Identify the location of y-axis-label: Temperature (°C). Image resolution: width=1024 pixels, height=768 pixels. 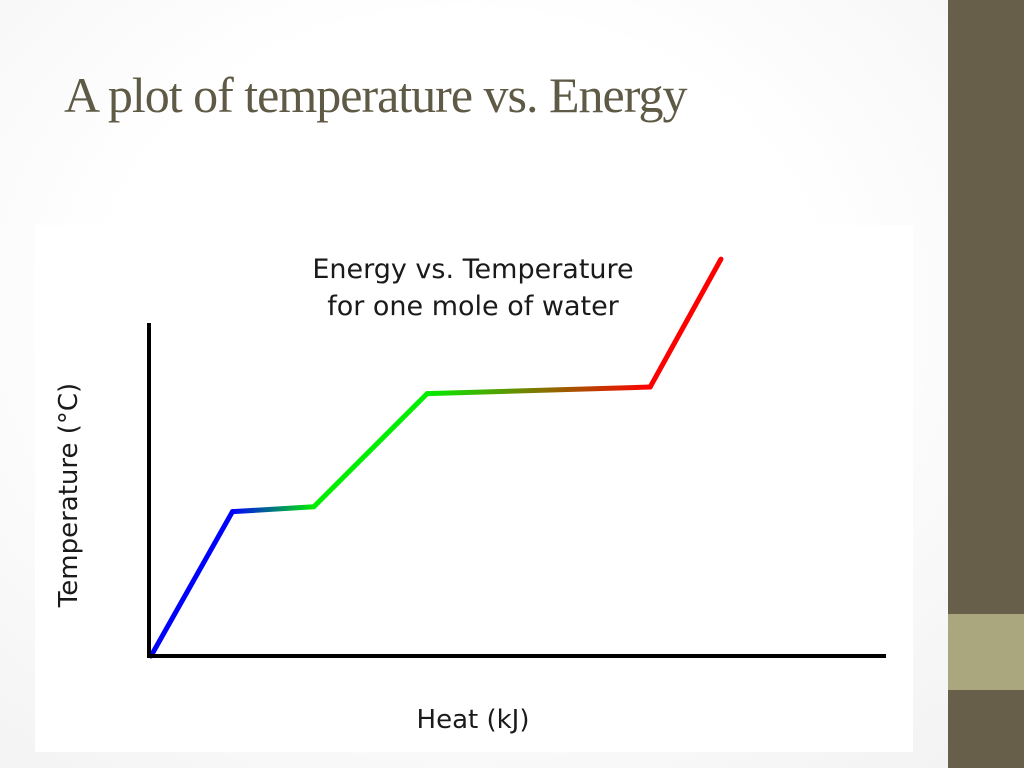
(69, 495).